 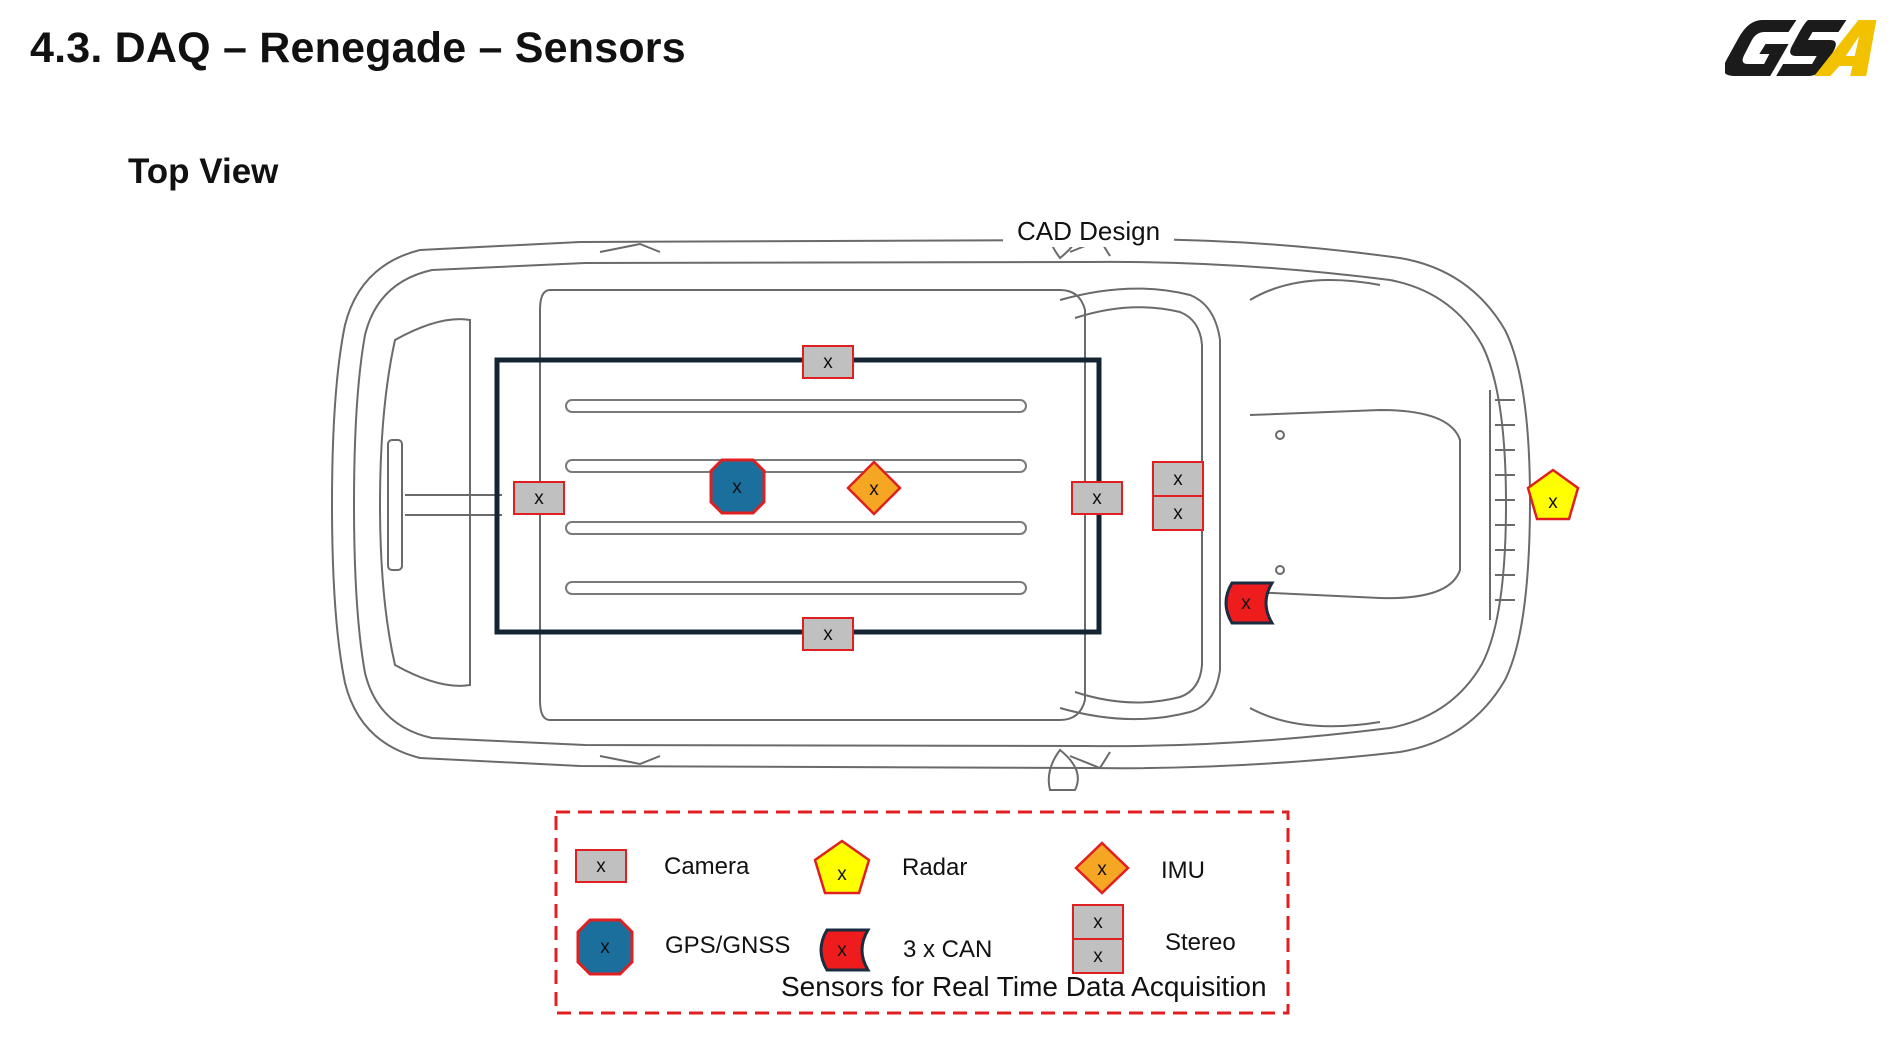 What do you see at coordinates (707, 866) in the screenshot?
I see `legend-label-camera: Camera` at bounding box center [707, 866].